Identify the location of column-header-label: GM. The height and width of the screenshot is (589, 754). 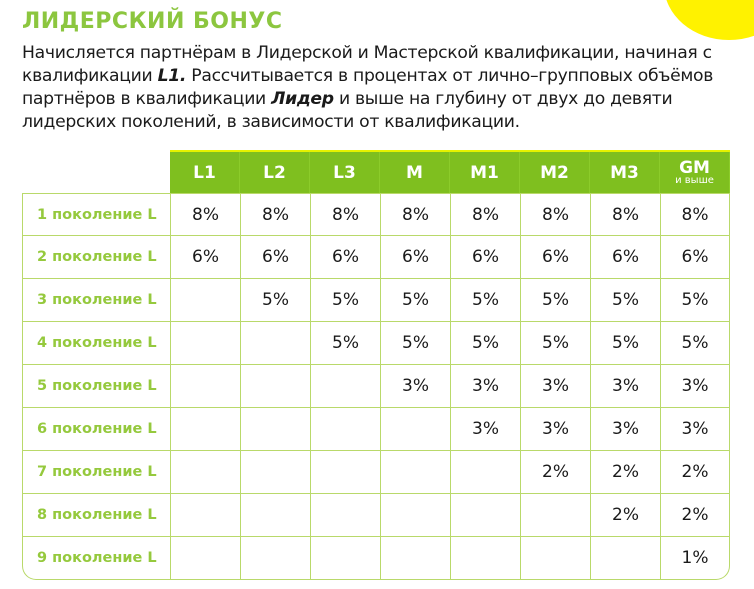
(694, 167).